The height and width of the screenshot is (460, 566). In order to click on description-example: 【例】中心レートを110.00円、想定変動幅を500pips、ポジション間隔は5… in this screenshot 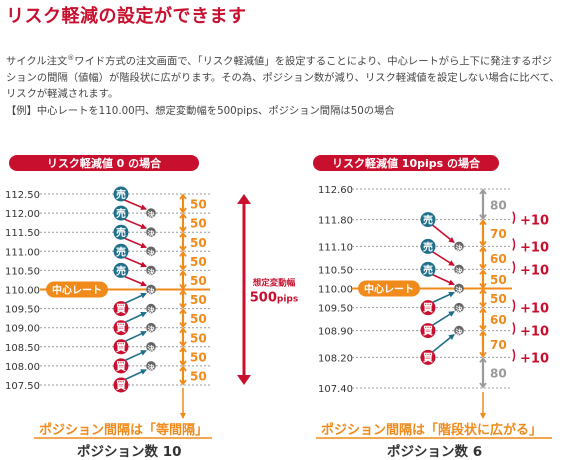, I will do `click(200, 110)`.